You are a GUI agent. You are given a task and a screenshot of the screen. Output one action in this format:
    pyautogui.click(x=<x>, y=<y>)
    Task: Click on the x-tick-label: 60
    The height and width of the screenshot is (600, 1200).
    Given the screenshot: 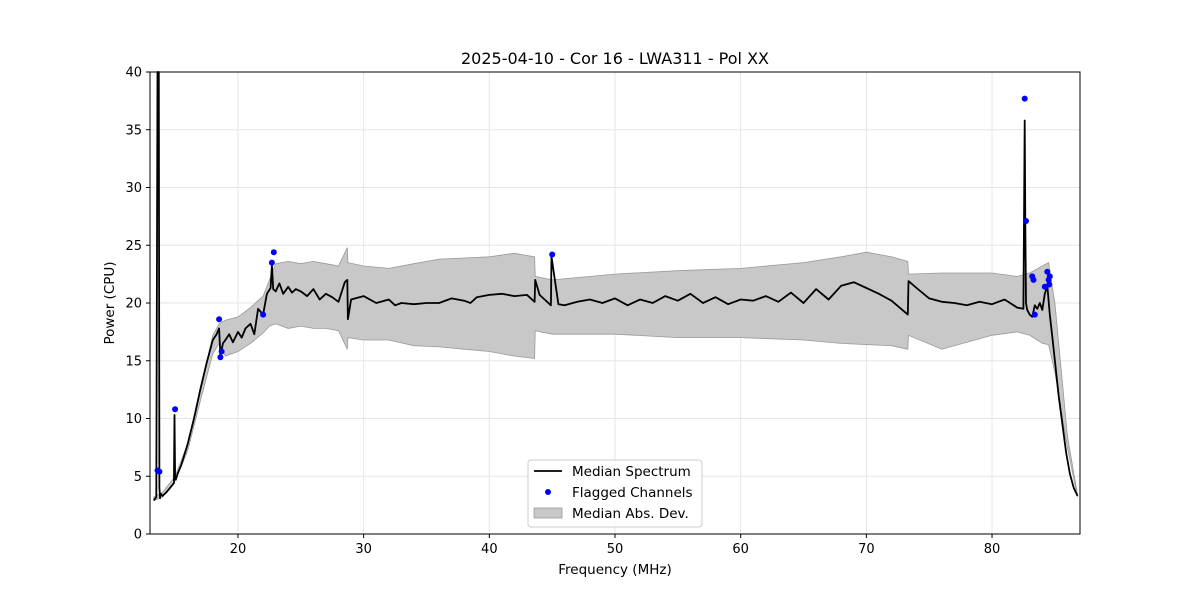 What is the action you would take?
    pyautogui.click(x=740, y=549)
    